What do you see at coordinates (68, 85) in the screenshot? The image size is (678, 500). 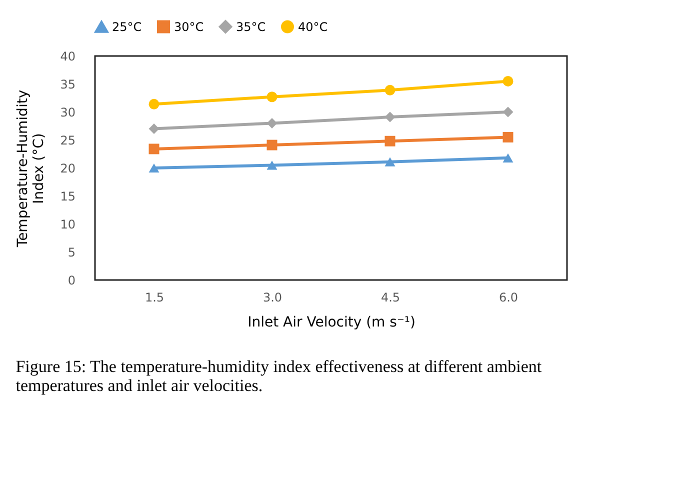 I see `y-tick-label: 35` at bounding box center [68, 85].